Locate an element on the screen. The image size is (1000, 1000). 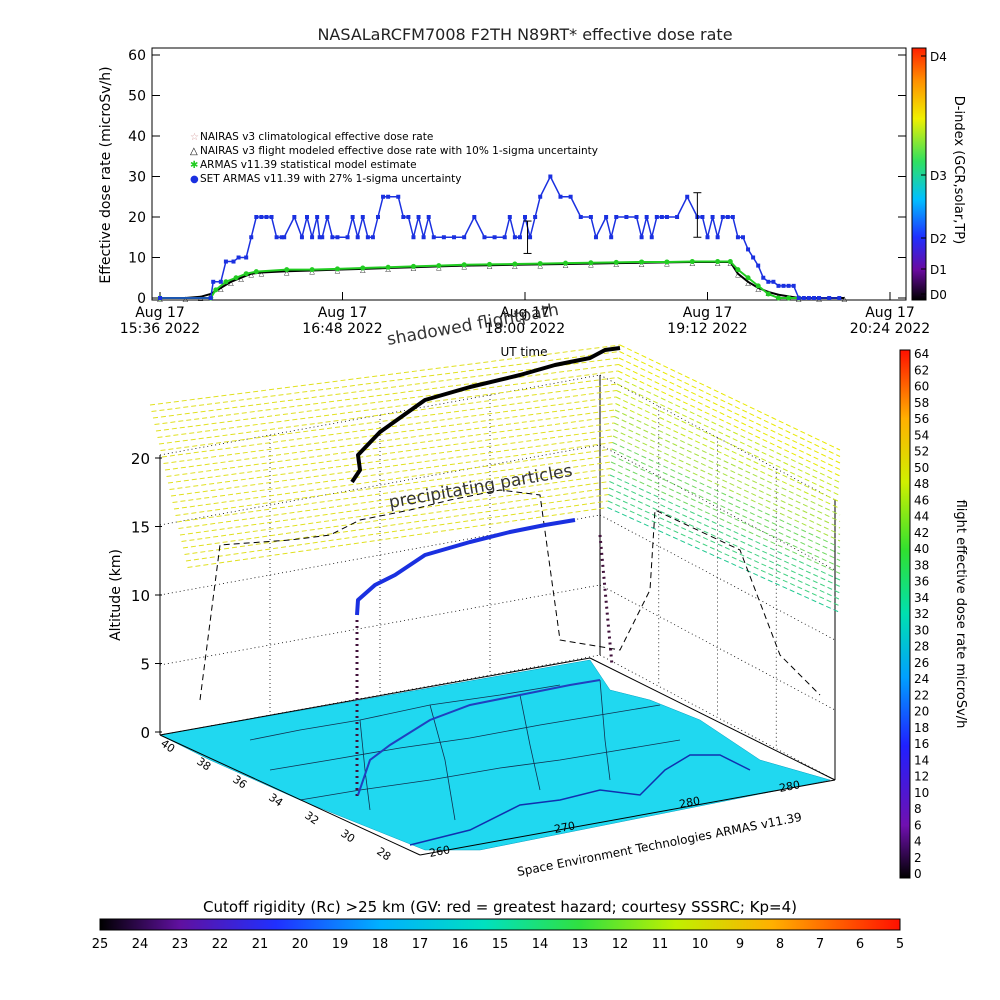
dose-tick-label: 54 is located at coordinates (921, 435).